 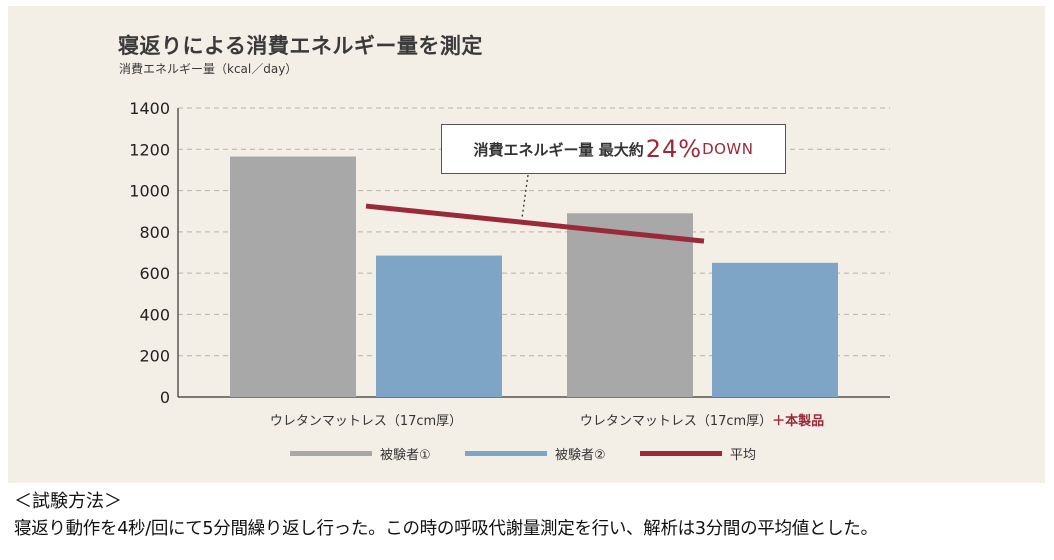 I want to click on average-line, so click(x=535, y=223).